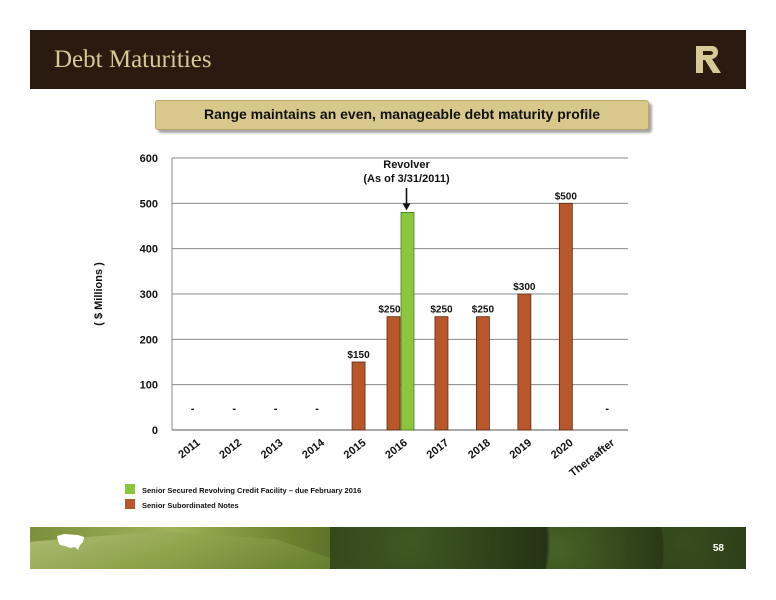 This screenshot has width=776, height=600. What do you see at coordinates (355, 449) in the screenshot?
I see `x-tick-label: 2015` at bounding box center [355, 449].